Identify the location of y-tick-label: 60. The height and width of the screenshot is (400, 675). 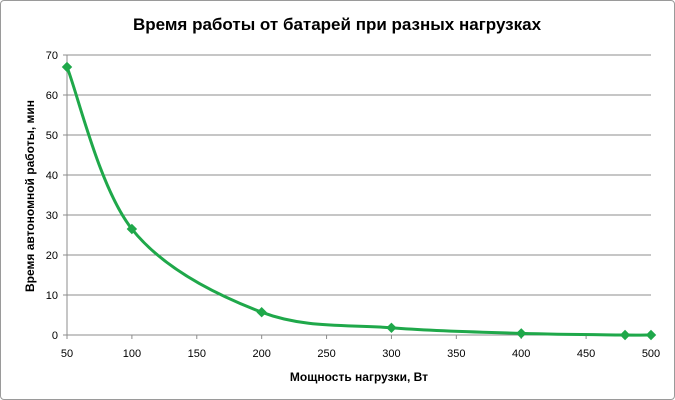
(52, 96).